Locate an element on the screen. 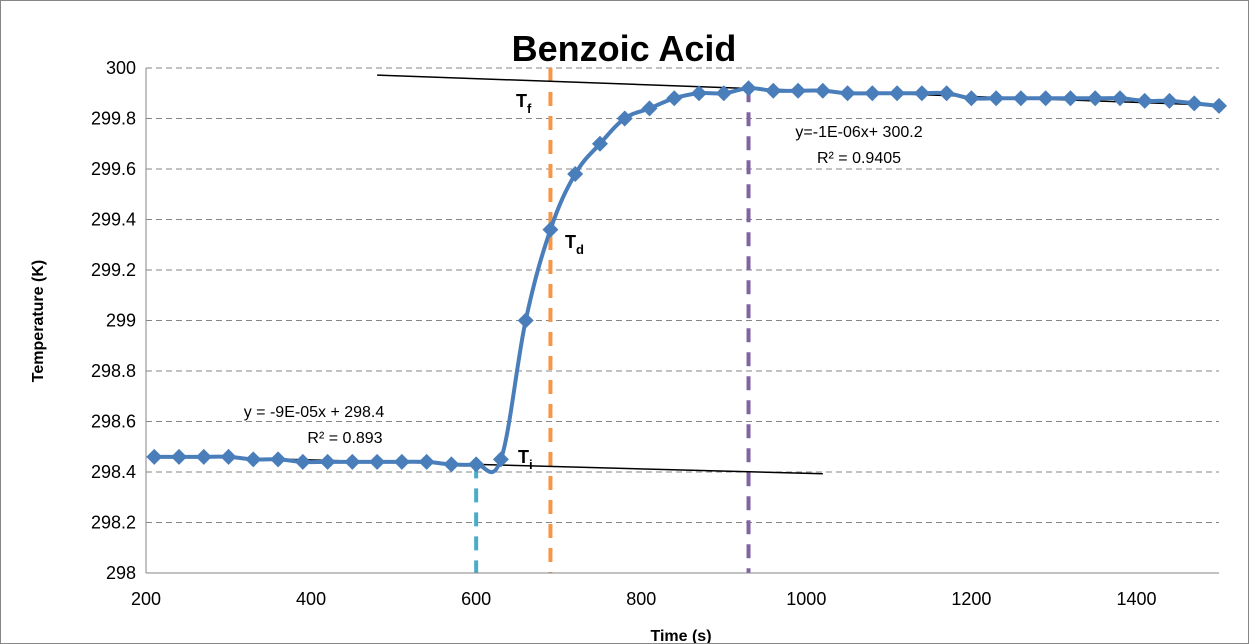 Image resolution: width=1249 pixels, height=644 pixels. x-tick-label: 400 is located at coordinates (311, 599).